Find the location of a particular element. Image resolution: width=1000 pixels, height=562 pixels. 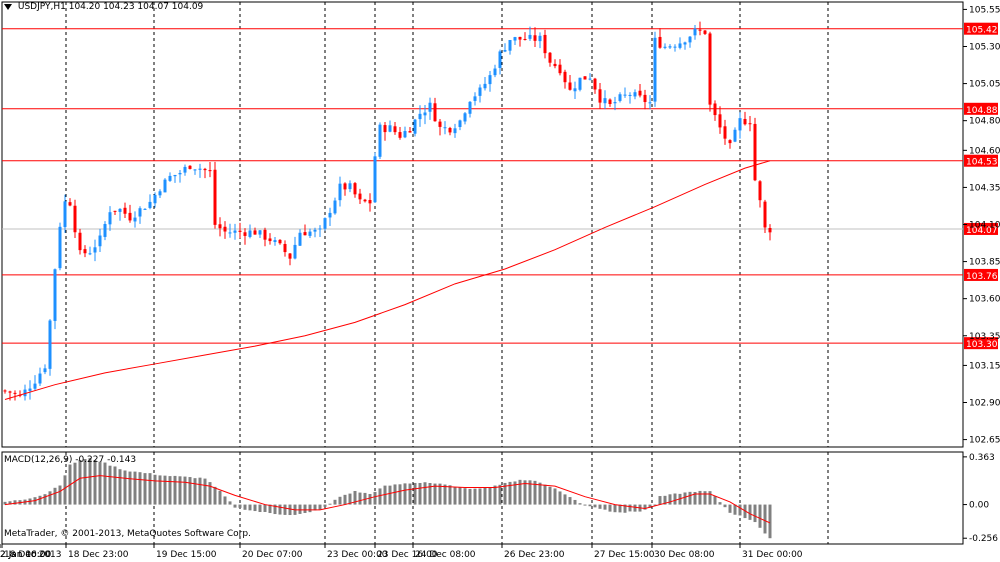

level-label: 105.42 is located at coordinates (982, 31).